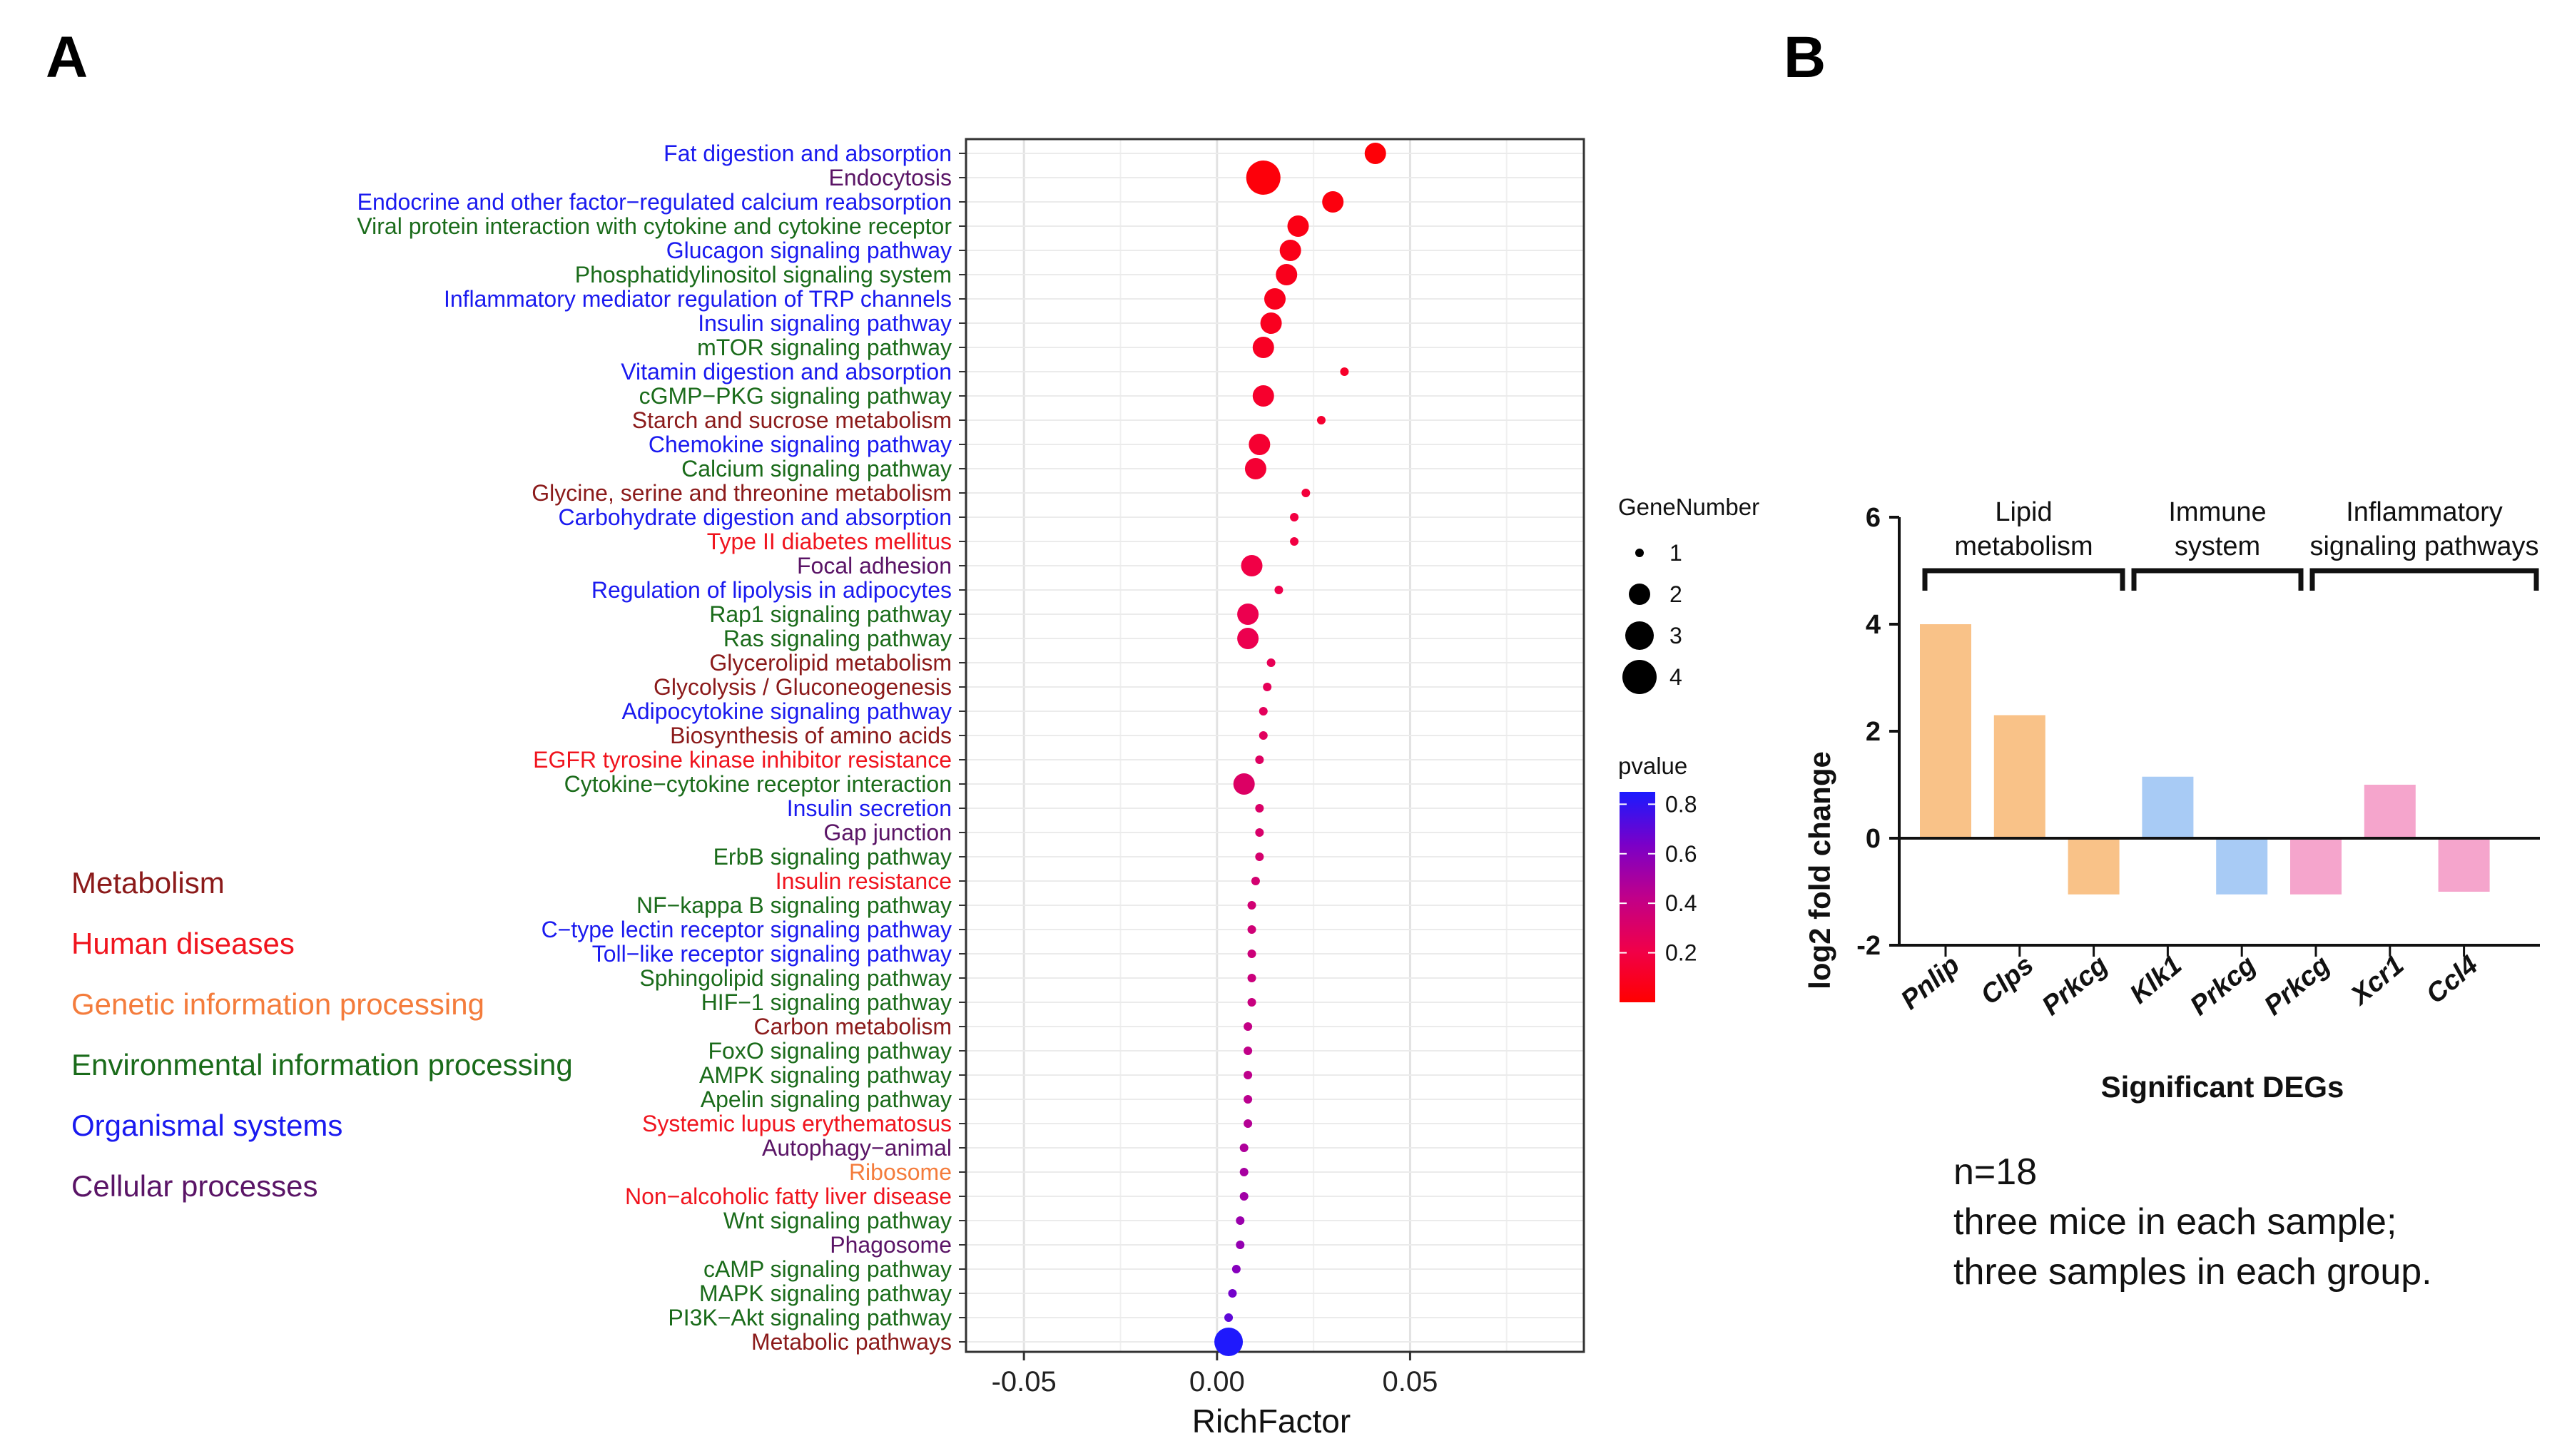 This screenshot has height=1456, width=2572. I want to click on category-legend-metabolism: Metabolism, so click(148, 883).